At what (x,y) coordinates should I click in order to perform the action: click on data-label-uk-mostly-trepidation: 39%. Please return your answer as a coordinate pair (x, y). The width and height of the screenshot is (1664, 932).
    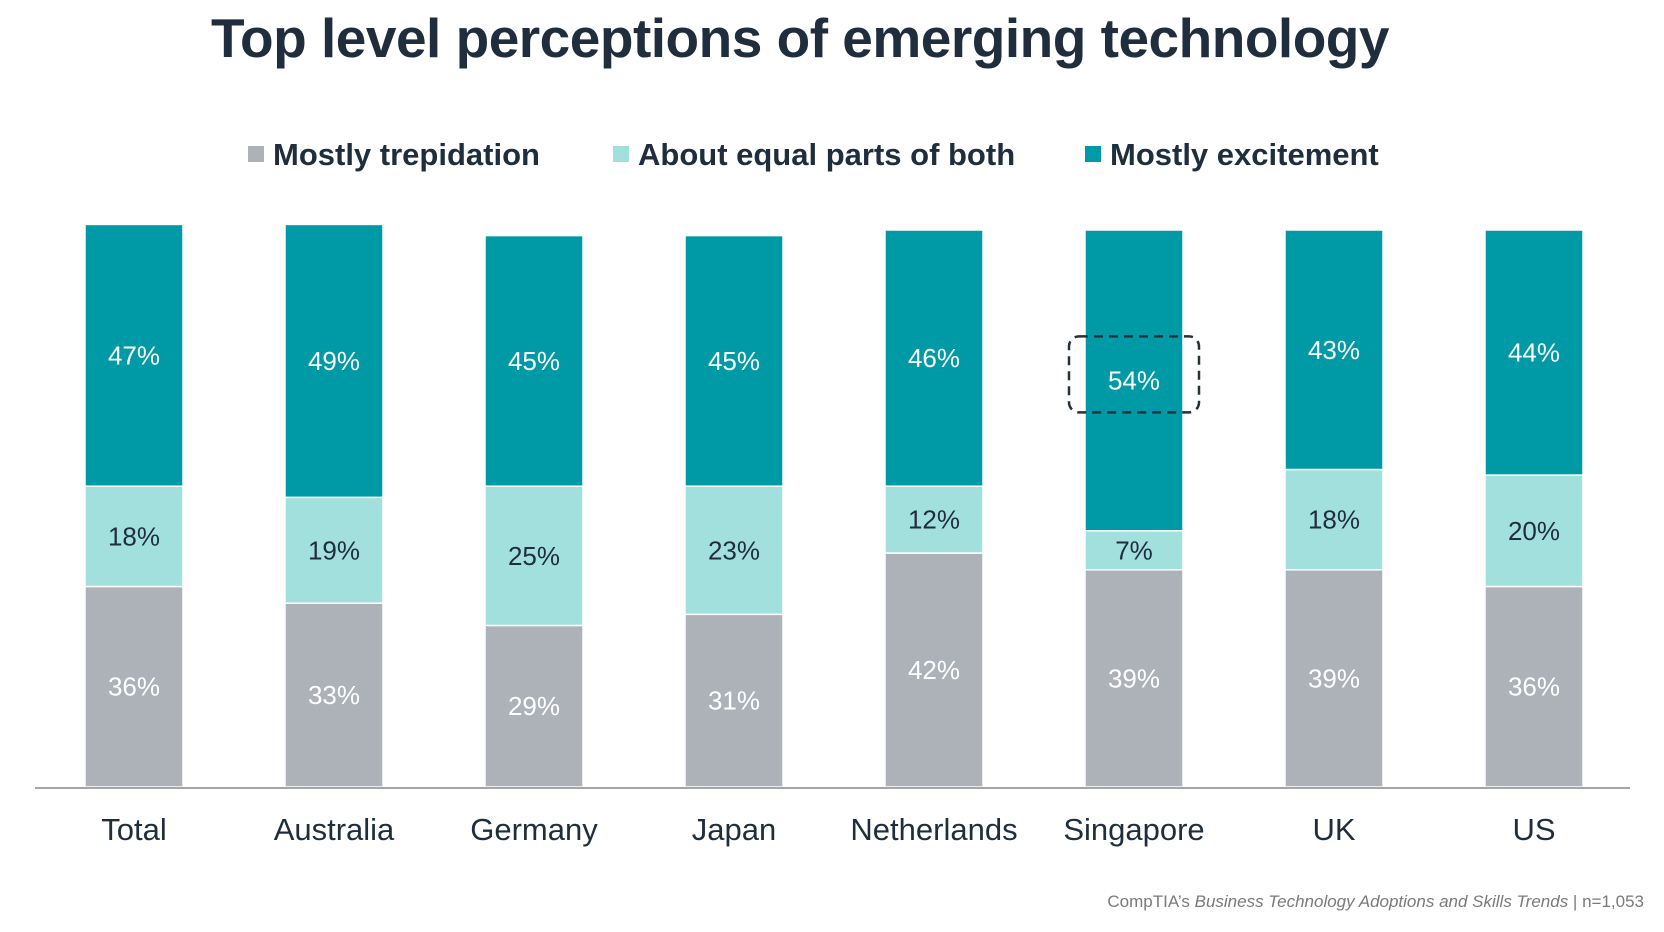
    Looking at the image, I should click on (1334, 678).